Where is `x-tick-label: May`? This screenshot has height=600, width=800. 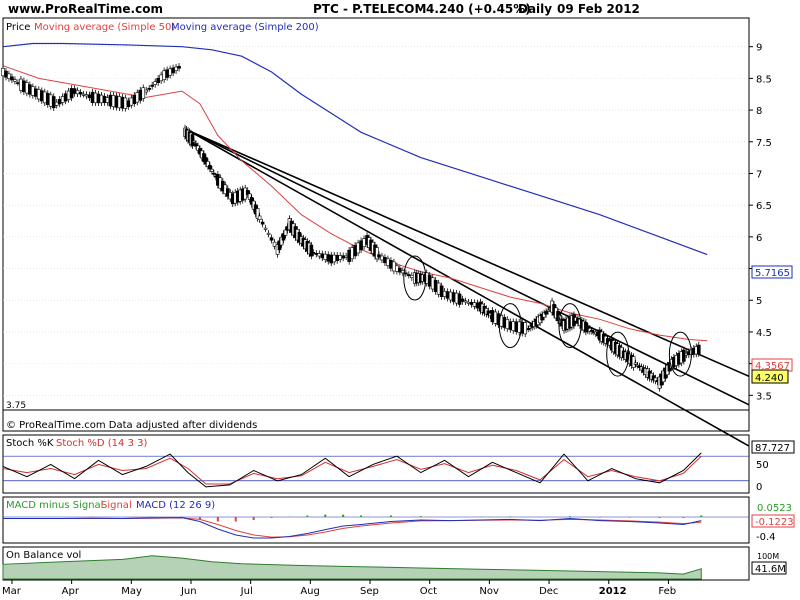 x-tick-label: May is located at coordinates (131, 591).